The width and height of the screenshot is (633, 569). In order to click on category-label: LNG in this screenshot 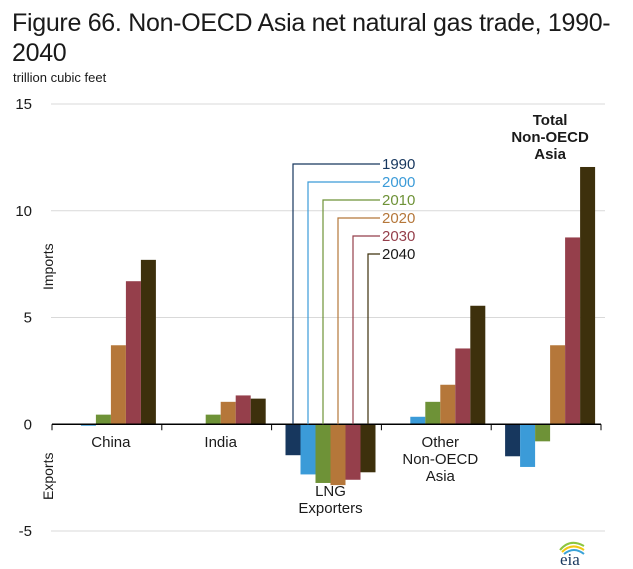, I will do `click(330, 491)`.